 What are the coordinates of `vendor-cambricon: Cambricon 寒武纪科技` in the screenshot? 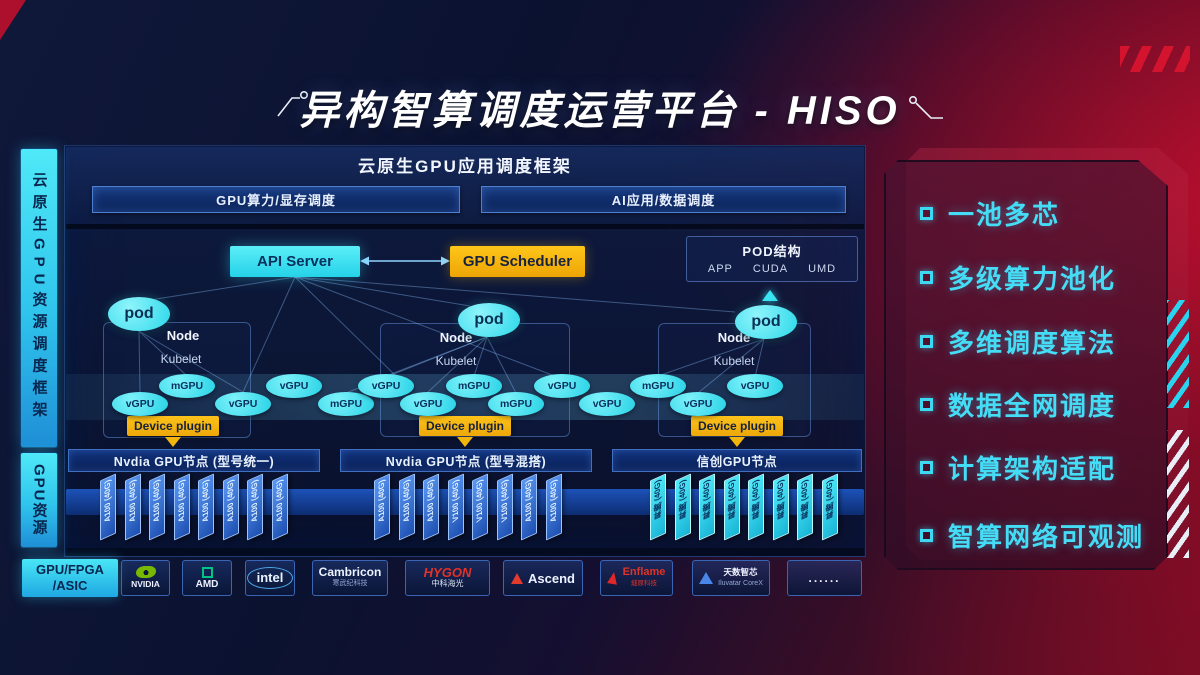 It's located at (350, 578).